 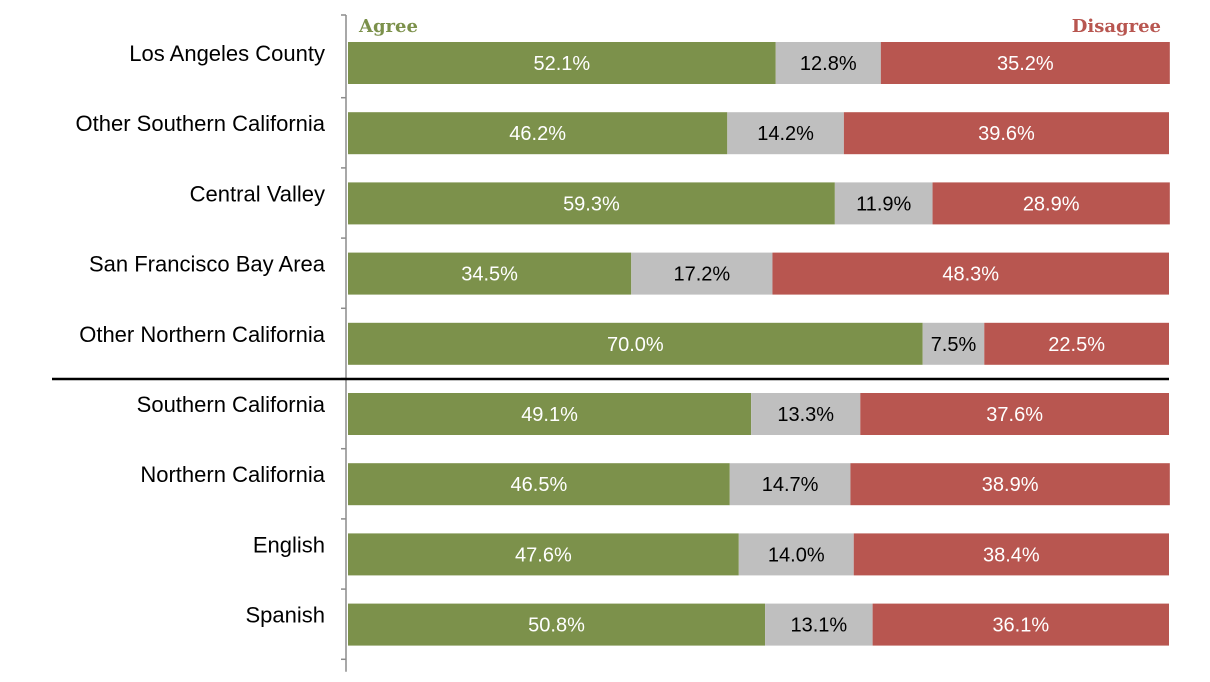 I want to click on bar-row: 49.1% 13.3% 37.6%, so click(x=758, y=414).